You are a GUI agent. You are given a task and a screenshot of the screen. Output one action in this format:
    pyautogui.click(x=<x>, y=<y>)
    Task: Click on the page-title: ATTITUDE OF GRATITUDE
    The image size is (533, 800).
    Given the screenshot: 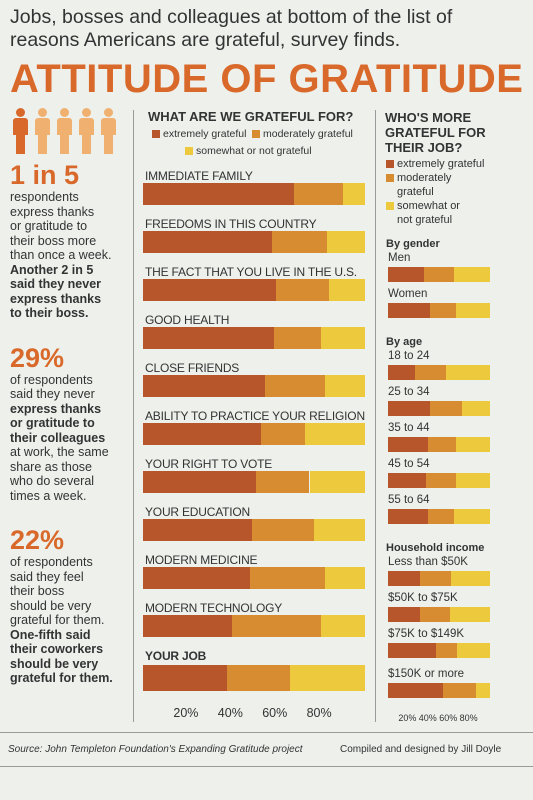 What is the action you would take?
    pyautogui.click(x=267, y=79)
    